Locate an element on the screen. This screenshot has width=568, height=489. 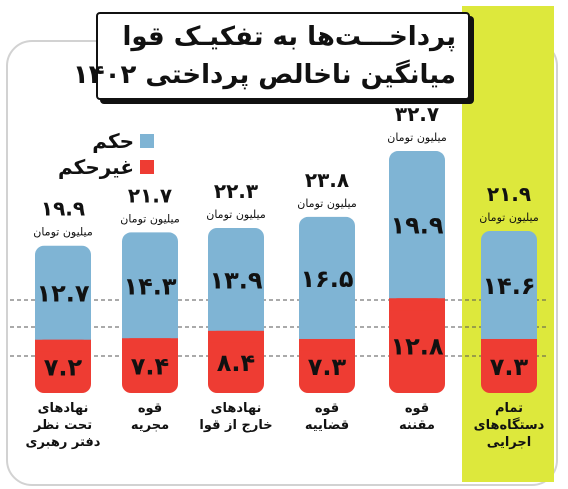
total-label: ۳۲.۷ is located at coordinates (417, 114).